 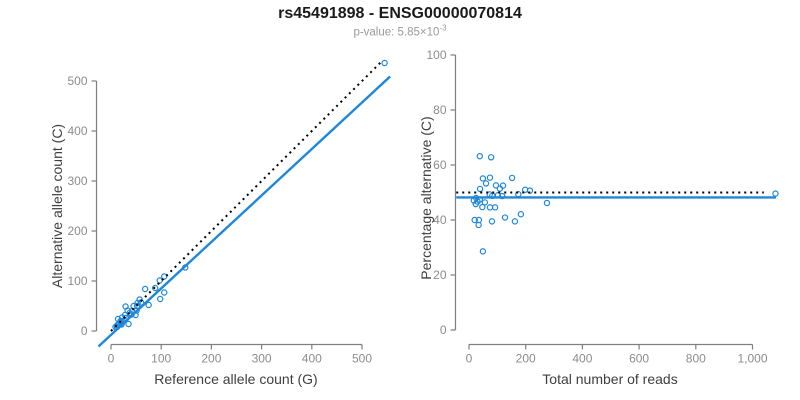 What do you see at coordinates (639, 359) in the screenshot?
I see `x-tick-label: 600` at bounding box center [639, 359].